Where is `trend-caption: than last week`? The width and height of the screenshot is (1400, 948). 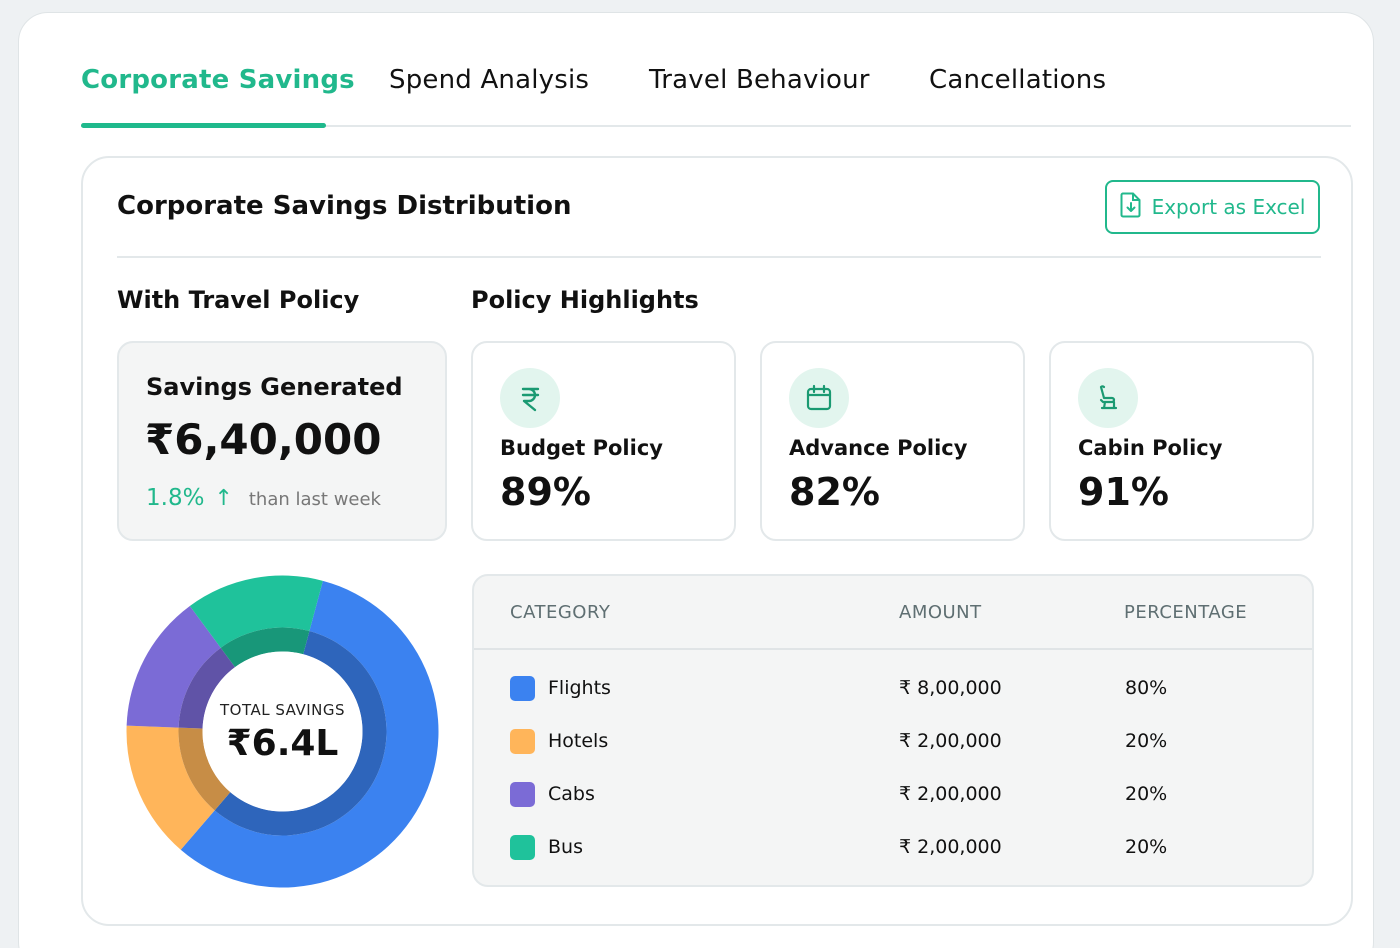 trend-caption: than last week is located at coordinates (314, 499).